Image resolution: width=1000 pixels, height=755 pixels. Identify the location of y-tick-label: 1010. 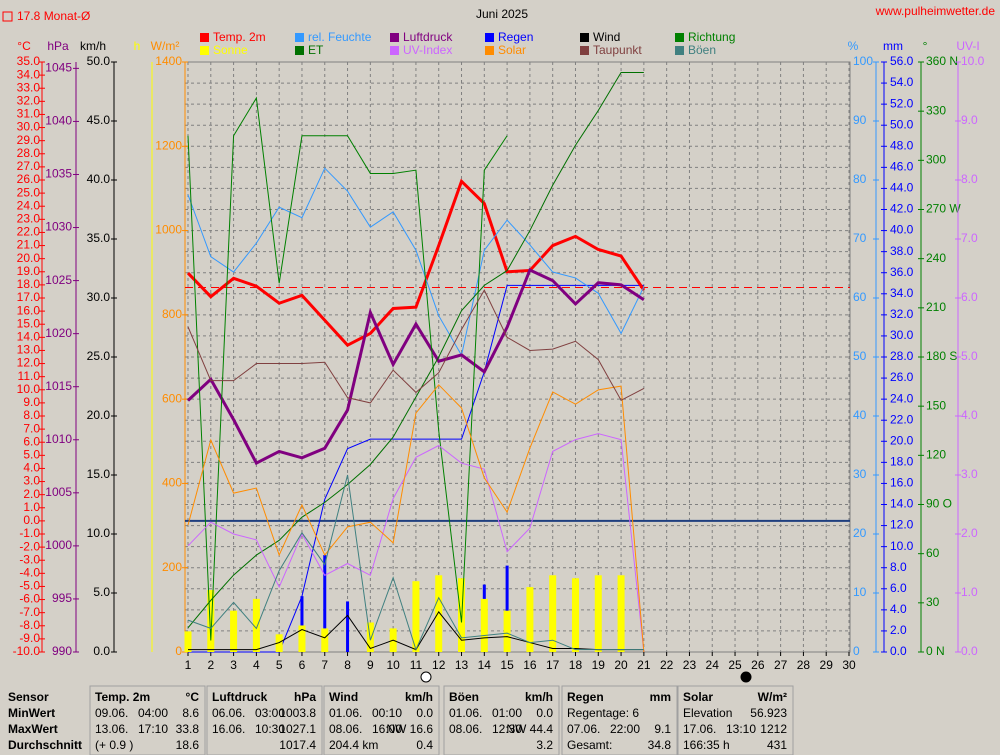
(58, 439).